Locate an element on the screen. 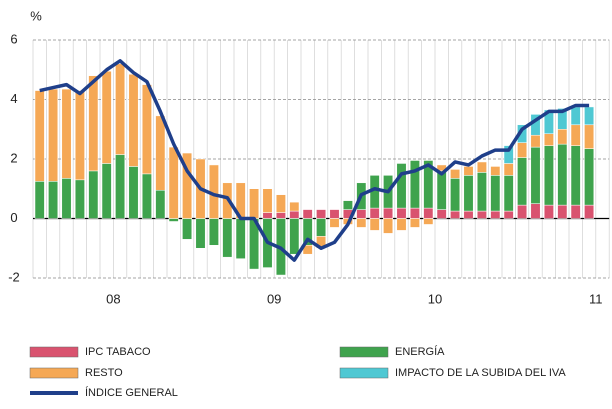  x-tick-label: 11 is located at coordinates (596, 298).